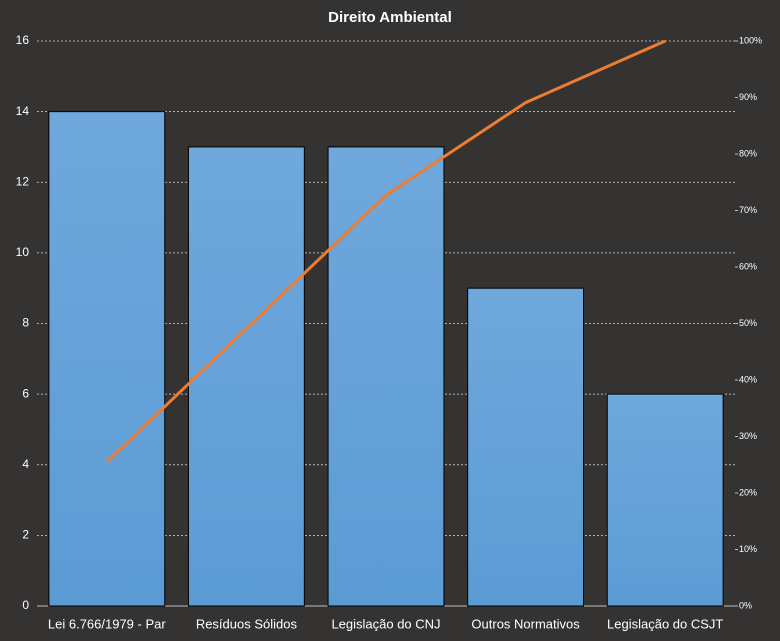 Image resolution: width=780 pixels, height=641 pixels. What do you see at coordinates (247, 623) in the screenshot?
I see `x-tick-label: Resíduos Sólidos` at bounding box center [247, 623].